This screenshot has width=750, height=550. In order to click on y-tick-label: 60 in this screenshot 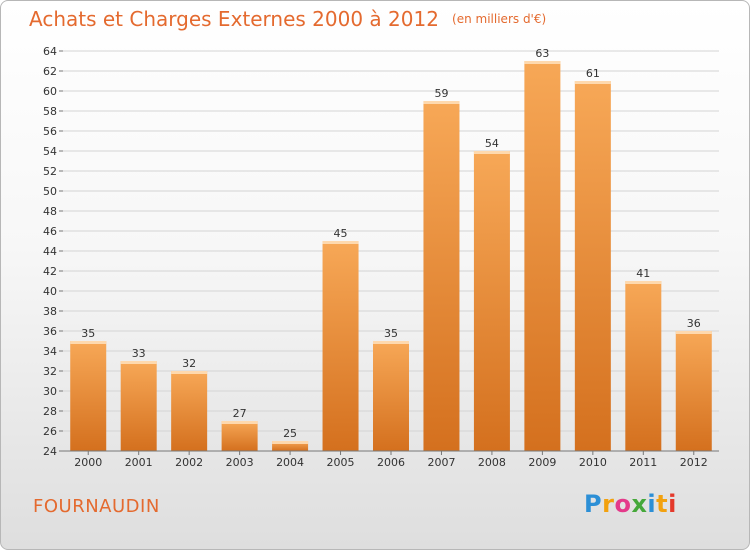, I will do `click(50, 91)`.